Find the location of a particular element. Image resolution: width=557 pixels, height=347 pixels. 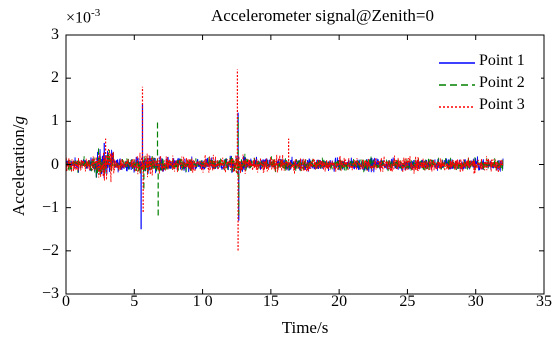

y-scale-multiplier: ×10⁻³ is located at coordinates (83, 17).